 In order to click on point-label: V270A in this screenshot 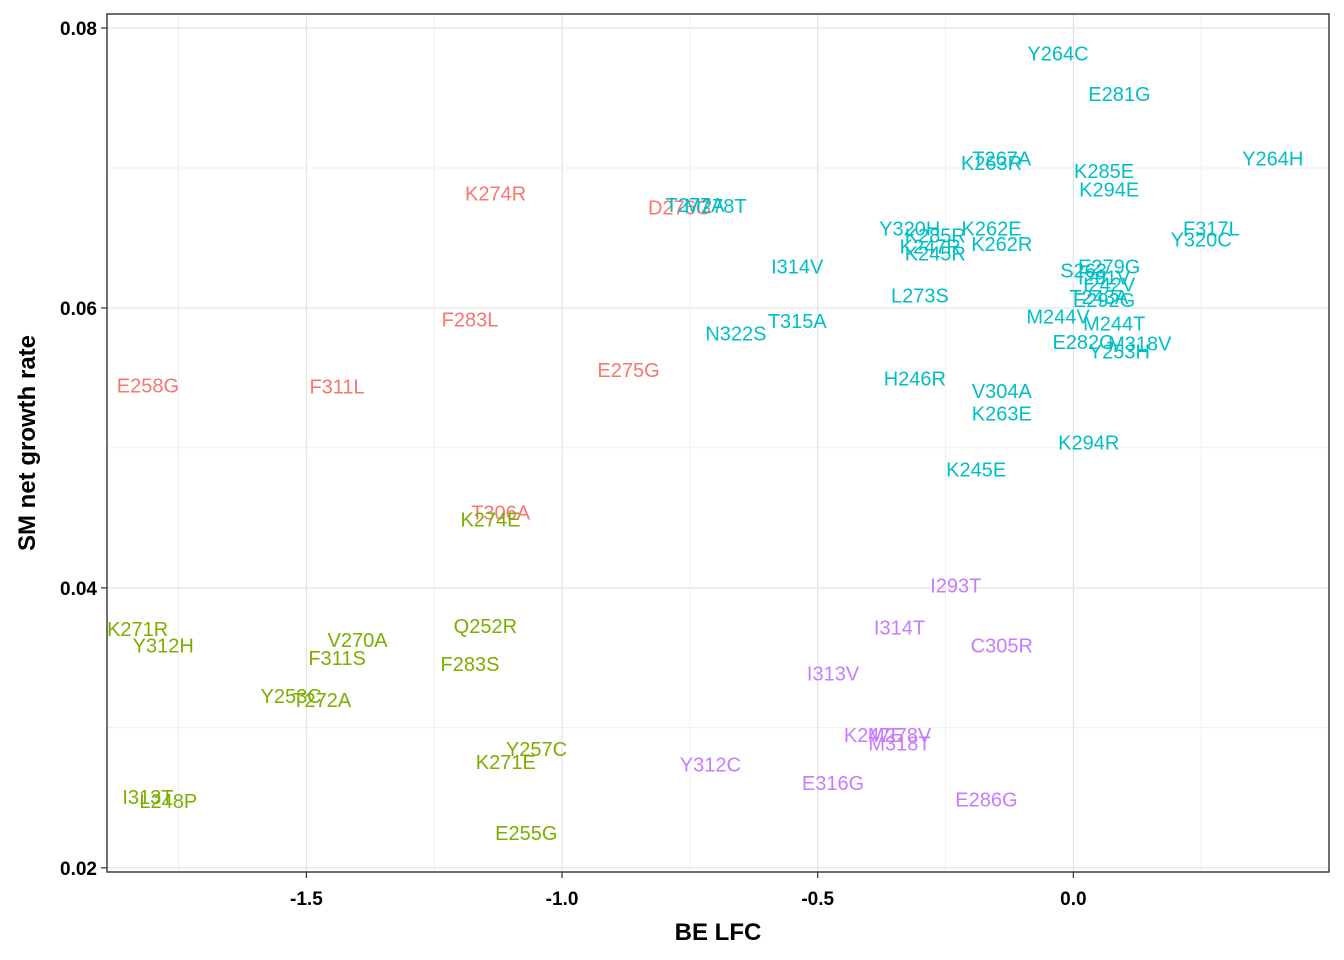, I will do `click(358, 641)`.